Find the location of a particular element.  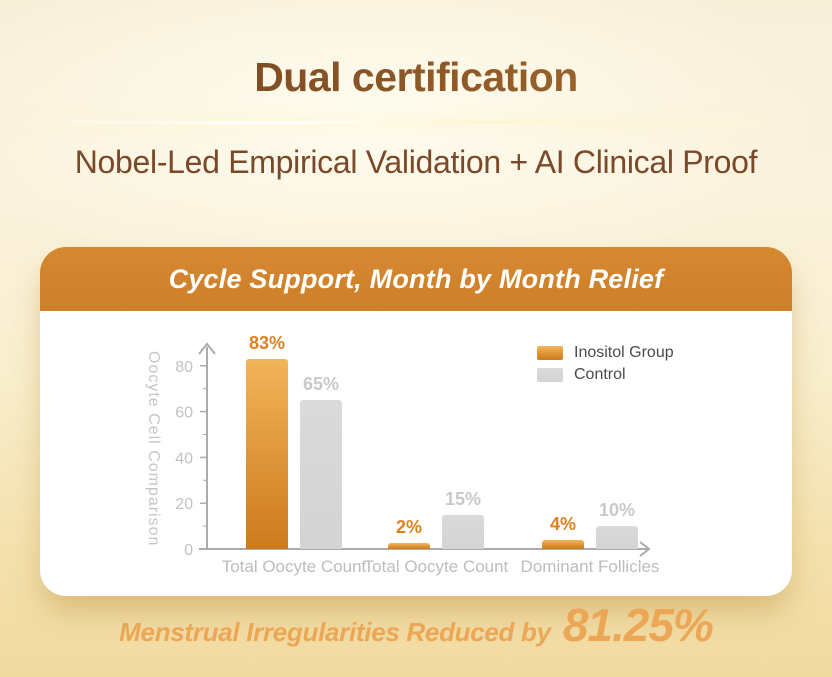

chart-legend: Inositol Group Control is located at coordinates (605, 363).